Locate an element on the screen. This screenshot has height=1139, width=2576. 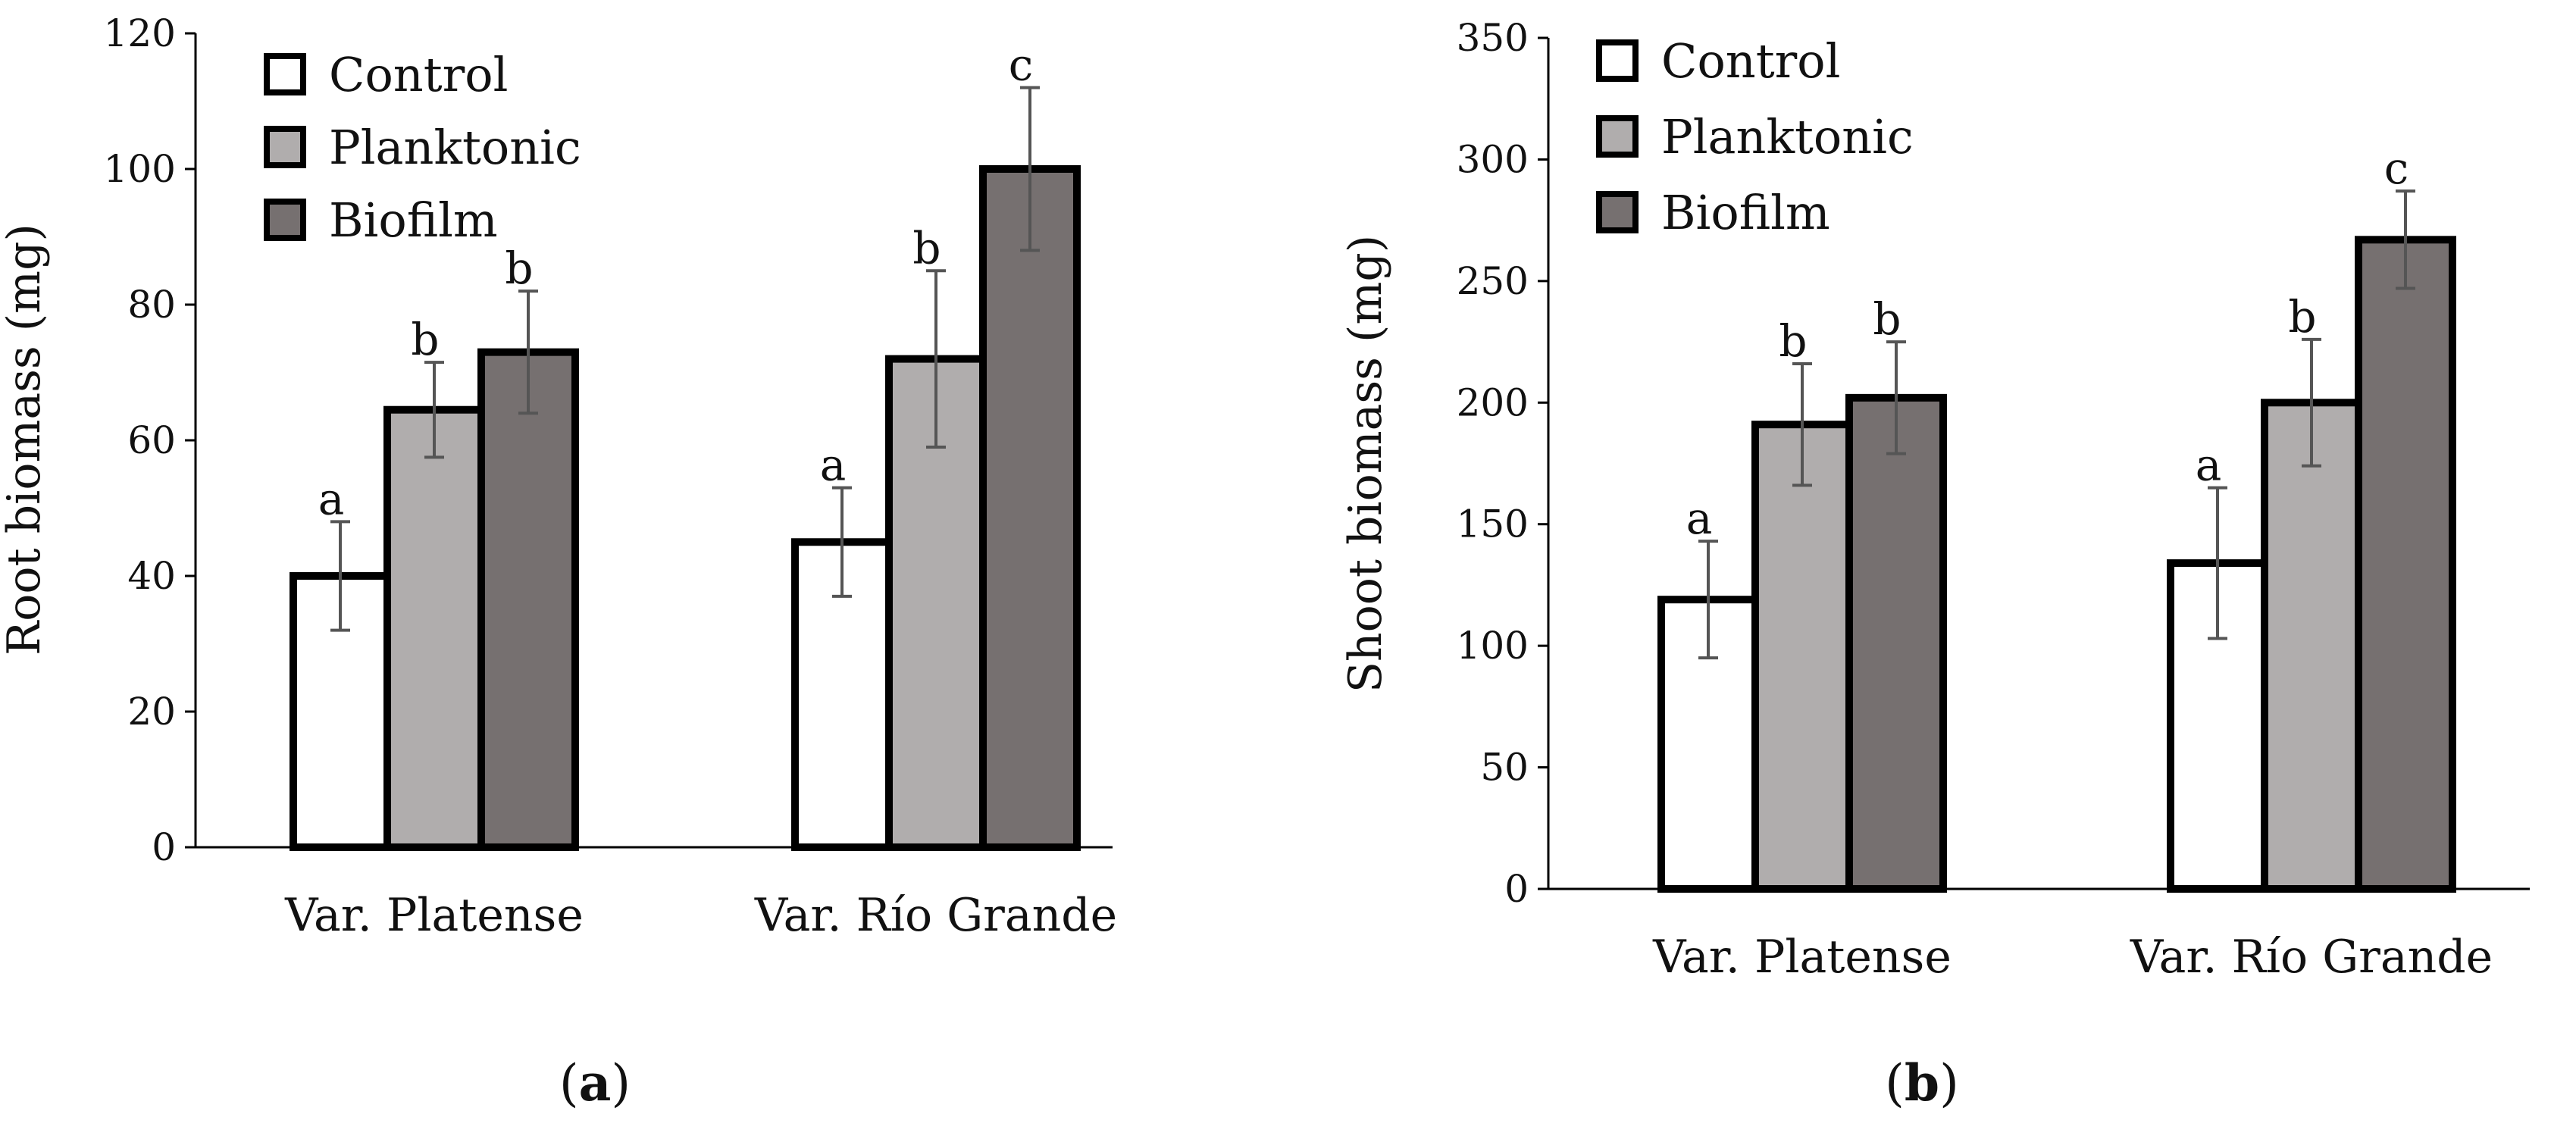
y-tick-label: 40 is located at coordinates (152, 576).